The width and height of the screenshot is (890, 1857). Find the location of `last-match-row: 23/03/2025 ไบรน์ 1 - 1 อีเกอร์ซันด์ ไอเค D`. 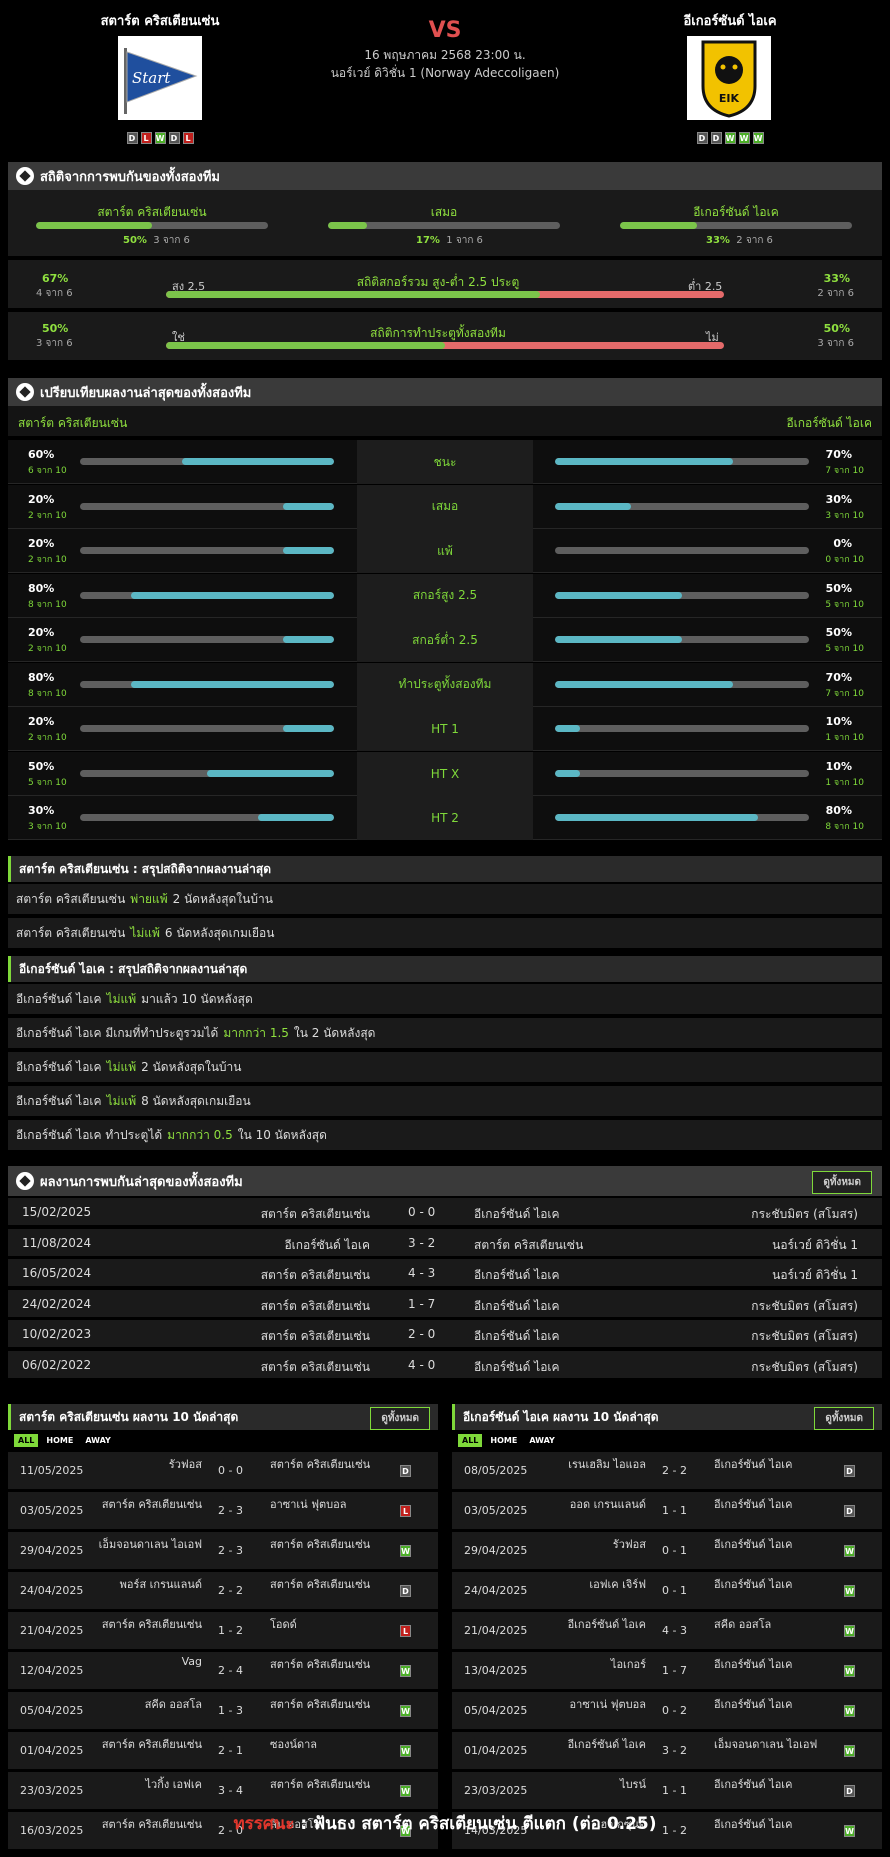

last-match-row: 23/03/2025 ไบรน์ 1 - 1 อีเกอร์ซันด์ ไอเค D is located at coordinates (667, 1791).